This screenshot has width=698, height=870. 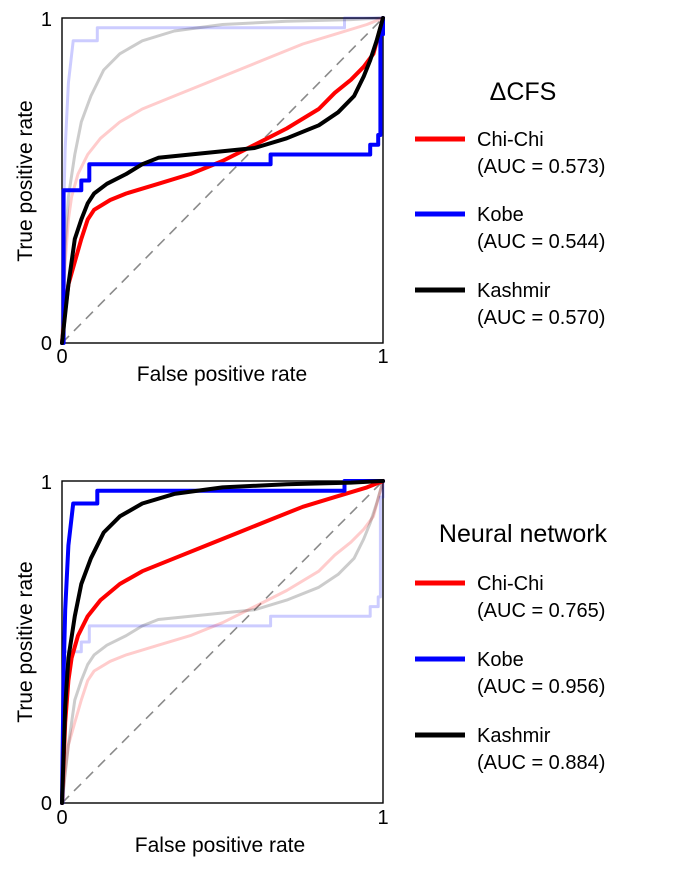 I want to click on legend-auc-chi-chi: (AUC = 0.573), so click(x=541, y=167).